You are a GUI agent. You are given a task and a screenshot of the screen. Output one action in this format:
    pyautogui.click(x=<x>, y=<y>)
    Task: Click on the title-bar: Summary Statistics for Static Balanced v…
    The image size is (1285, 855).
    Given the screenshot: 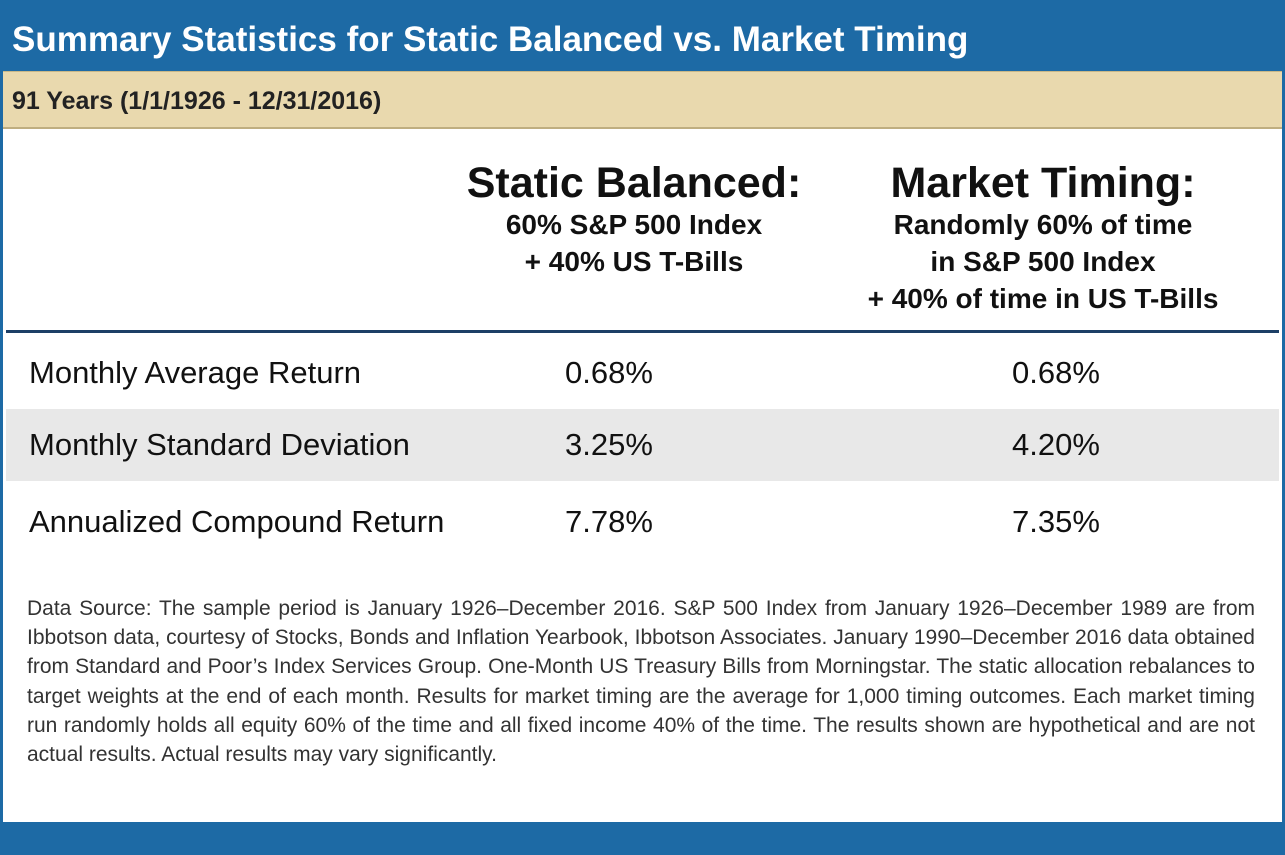 What is the action you would take?
    pyautogui.click(x=642, y=35)
    